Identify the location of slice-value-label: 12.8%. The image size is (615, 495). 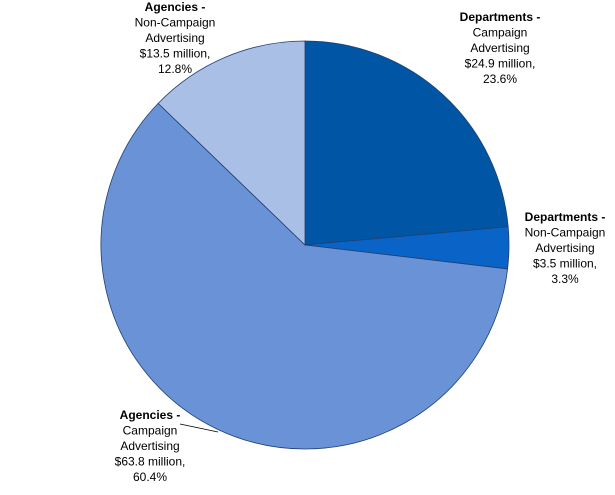
(175, 69).